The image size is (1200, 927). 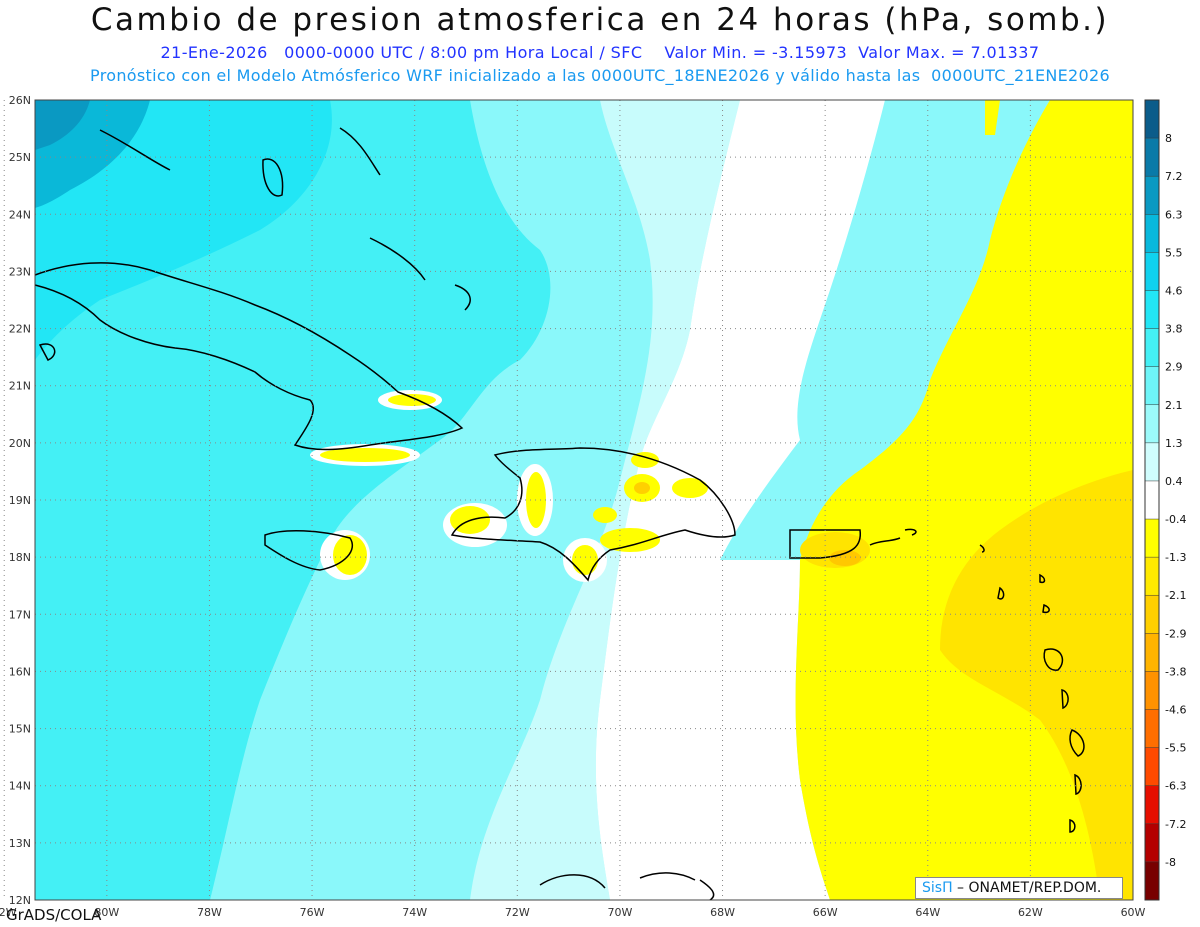 What do you see at coordinates (1175, 595) in the screenshot?
I see `colorbar-label: -2.1` at bounding box center [1175, 595].